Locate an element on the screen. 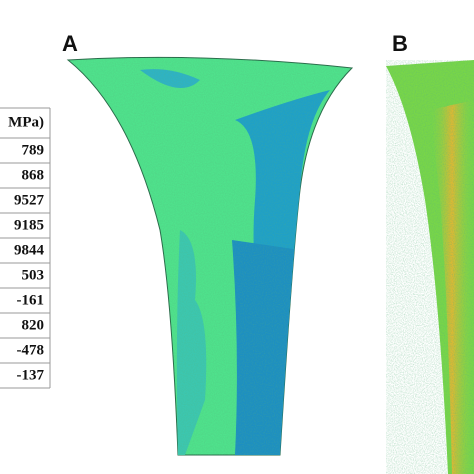  table-cell: 868 is located at coordinates (33, 175).